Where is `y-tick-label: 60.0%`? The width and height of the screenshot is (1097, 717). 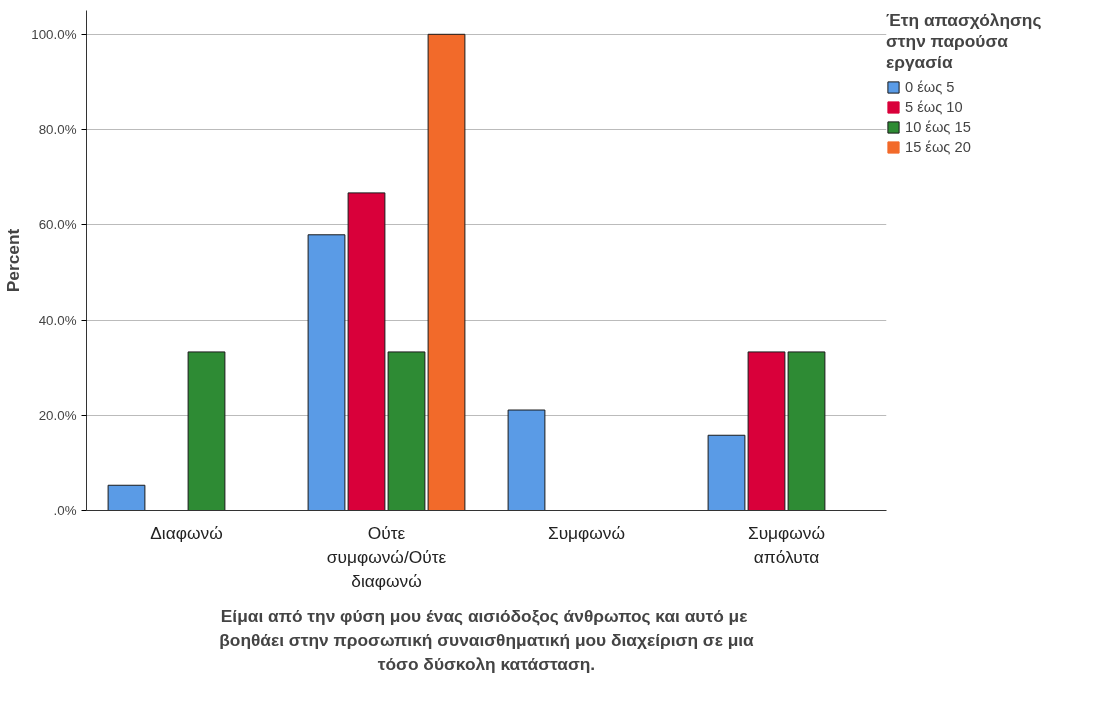 y-tick-label: 60.0% is located at coordinates (57, 225).